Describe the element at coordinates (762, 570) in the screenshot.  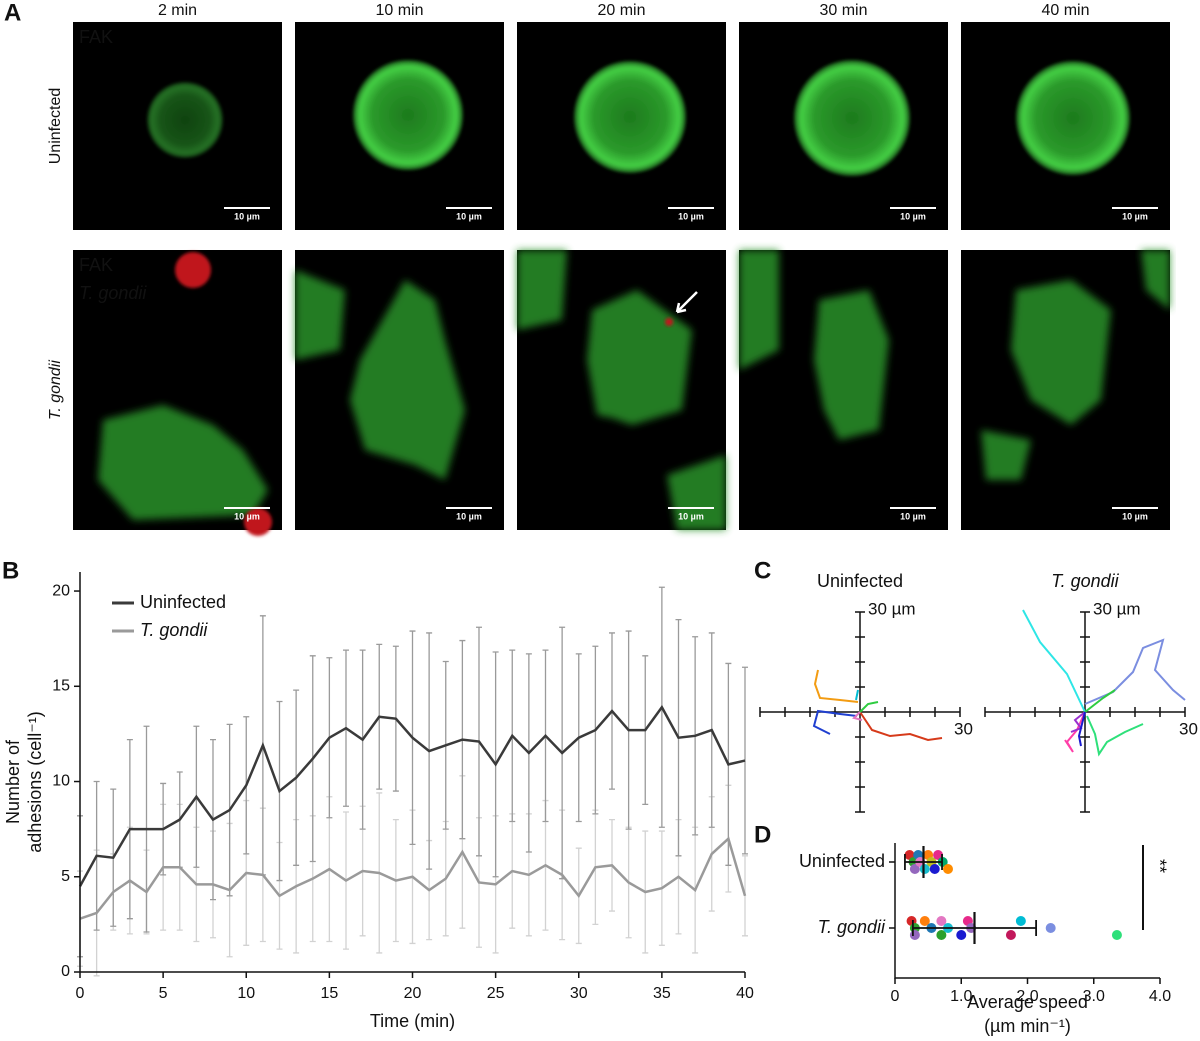
I see `panel-label: C` at that location.